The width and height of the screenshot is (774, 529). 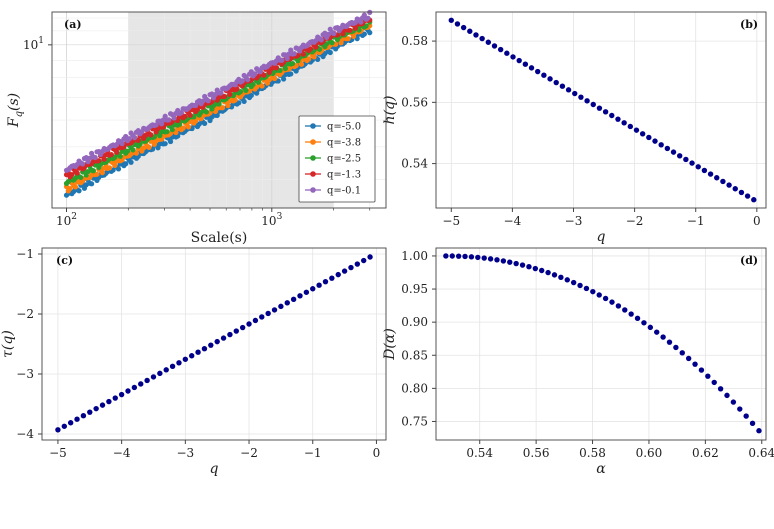 I want to click on x-tick-label: −2, so click(x=249, y=453).